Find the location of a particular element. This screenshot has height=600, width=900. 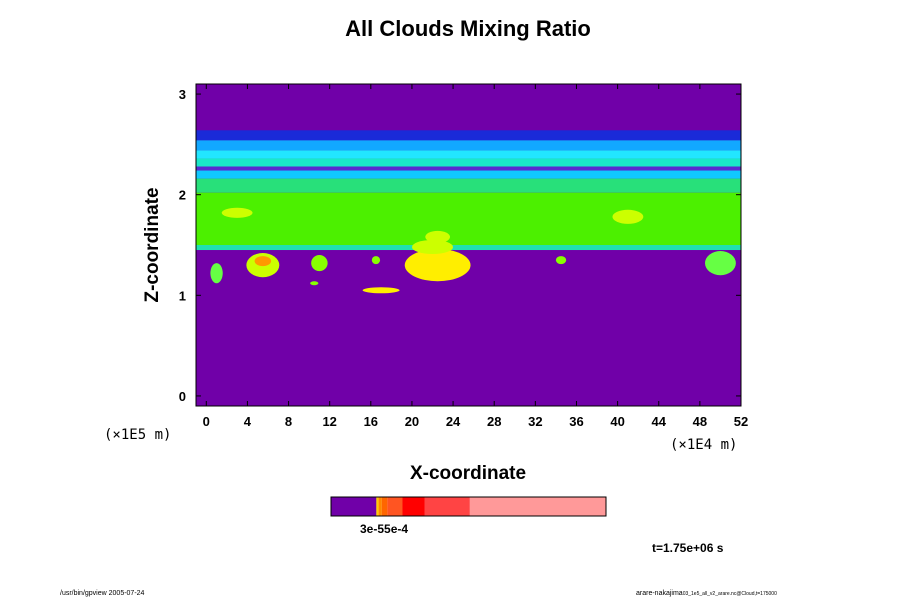

footer-right-main: arare-nakajima is located at coordinates (659, 593).